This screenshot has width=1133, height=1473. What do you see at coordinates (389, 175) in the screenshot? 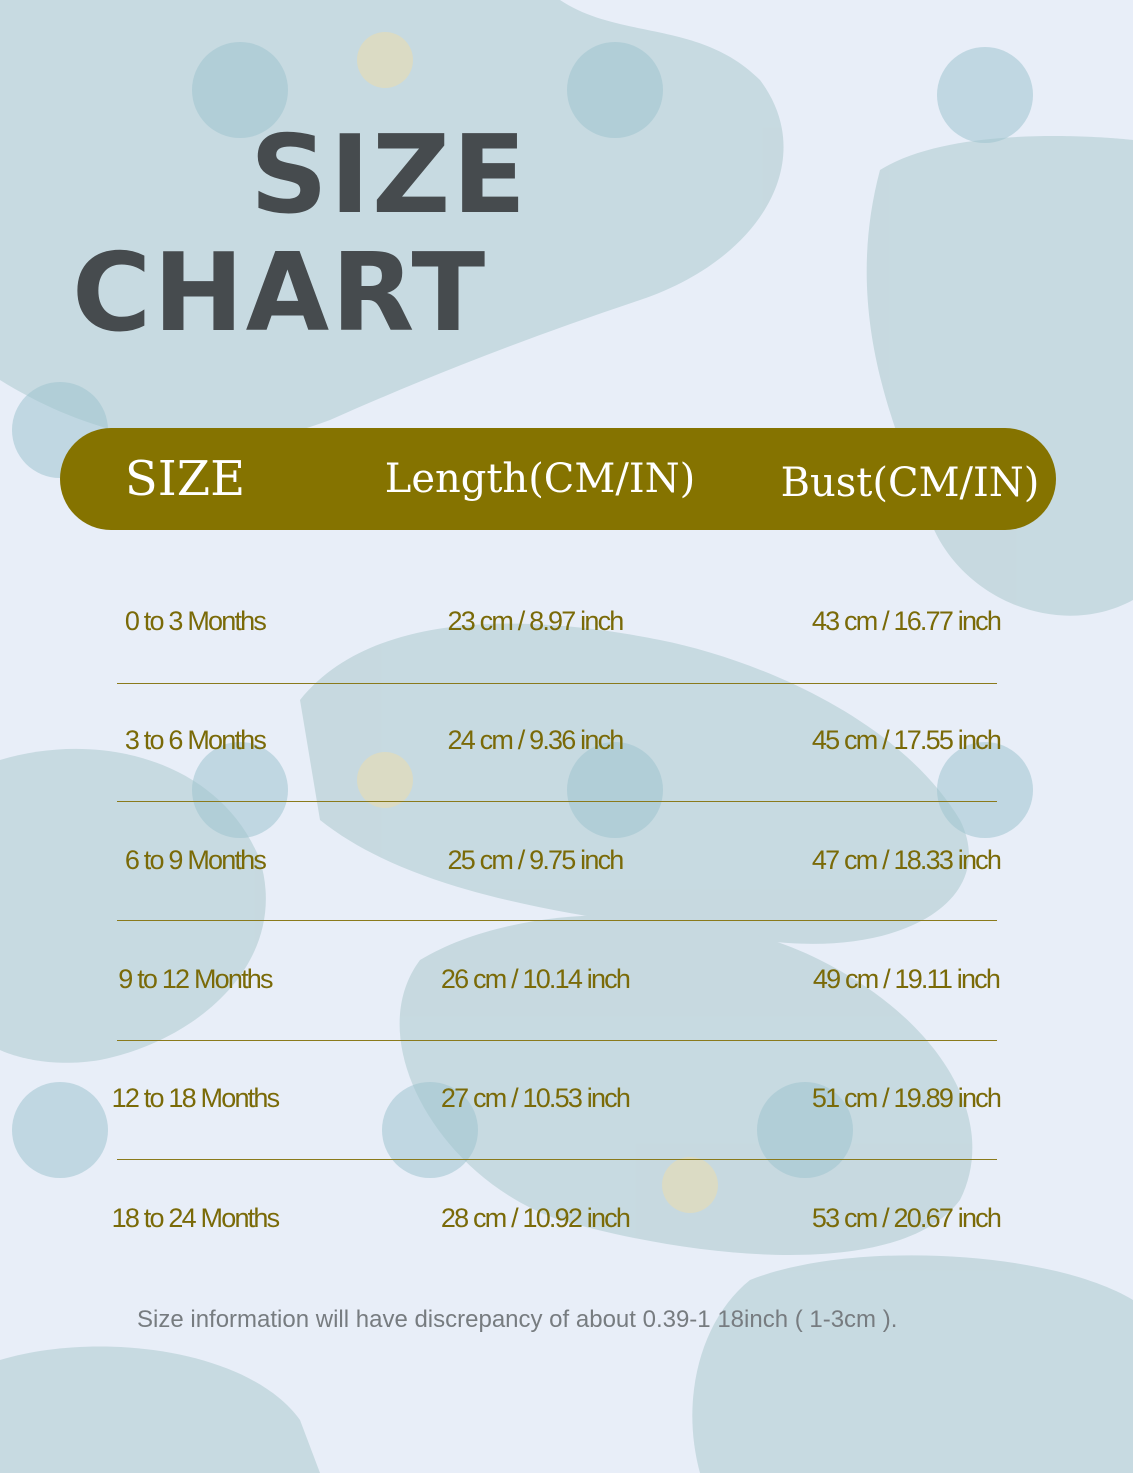
I see `title-line-1: SIZE` at bounding box center [389, 175].